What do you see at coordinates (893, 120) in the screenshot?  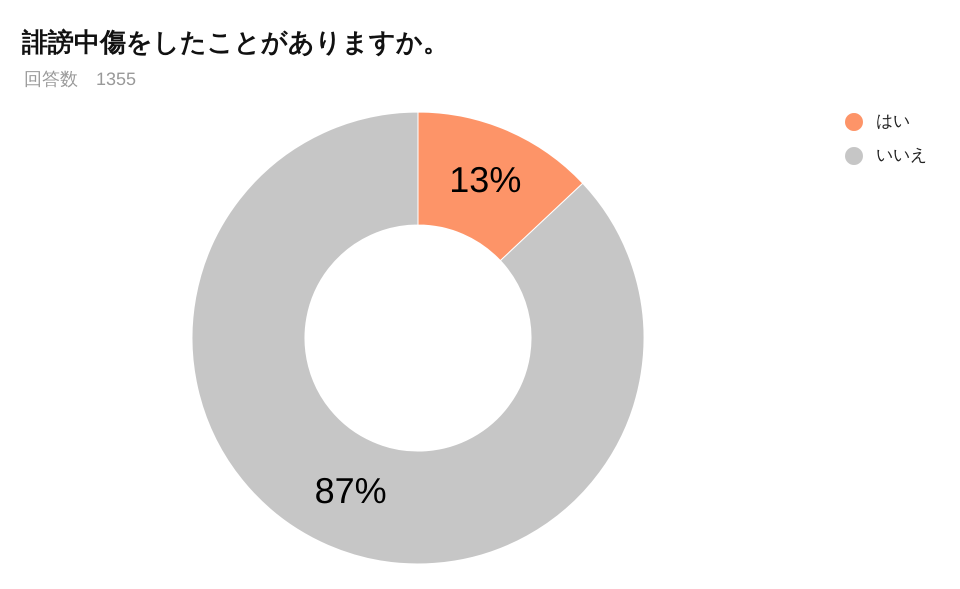 I see `legend-label: はい` at bounding box center [893, 120].